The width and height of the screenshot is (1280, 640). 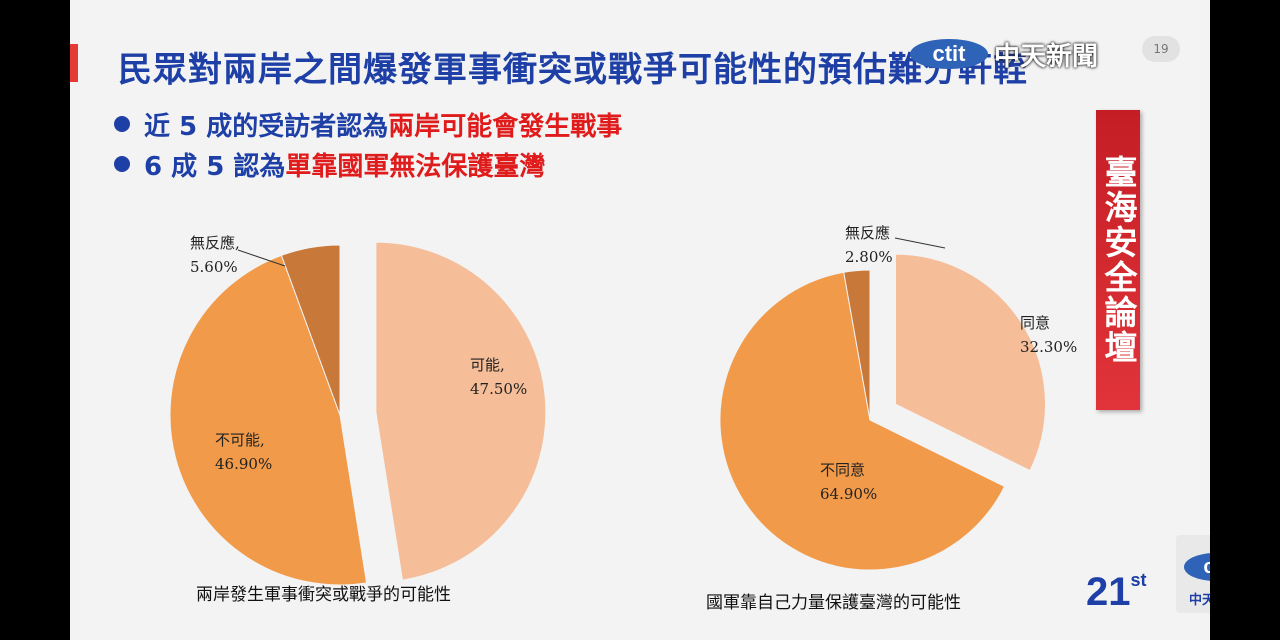 I want to click on bullet-2: 6 成 5 認為 單靠國軍無法保護臺灣, so click(x=368, y=164).